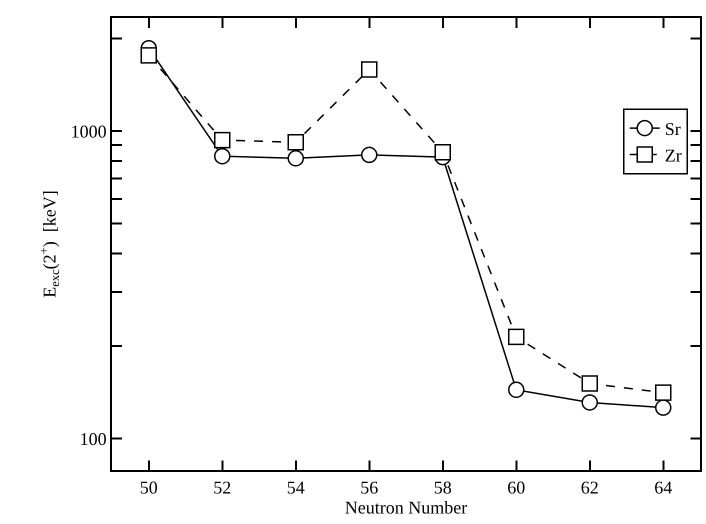 The width and height of the screenshot is (706, 524). I want to click on x-tick-label: 56, so click(369, 487).